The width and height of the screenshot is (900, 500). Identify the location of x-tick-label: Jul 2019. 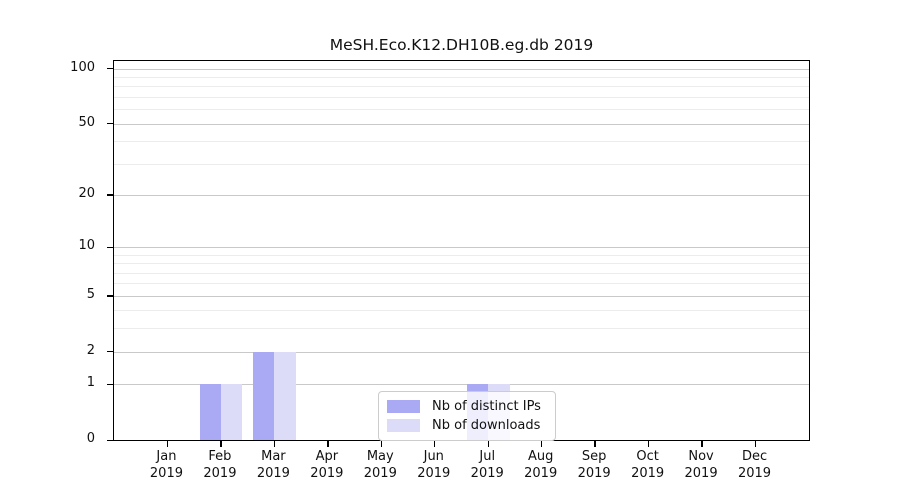
(487, 465).